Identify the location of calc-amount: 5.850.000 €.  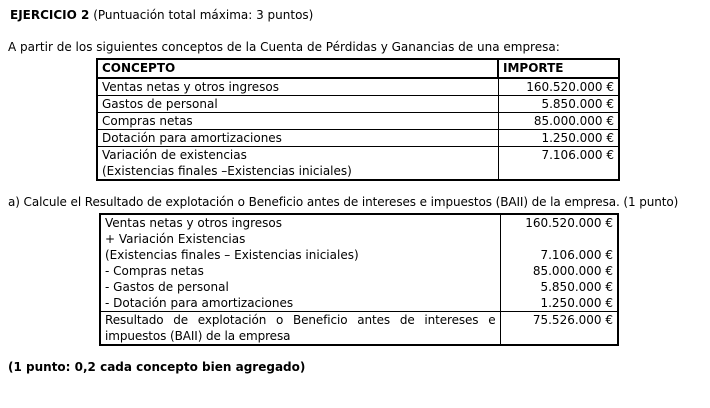
(576, 287).